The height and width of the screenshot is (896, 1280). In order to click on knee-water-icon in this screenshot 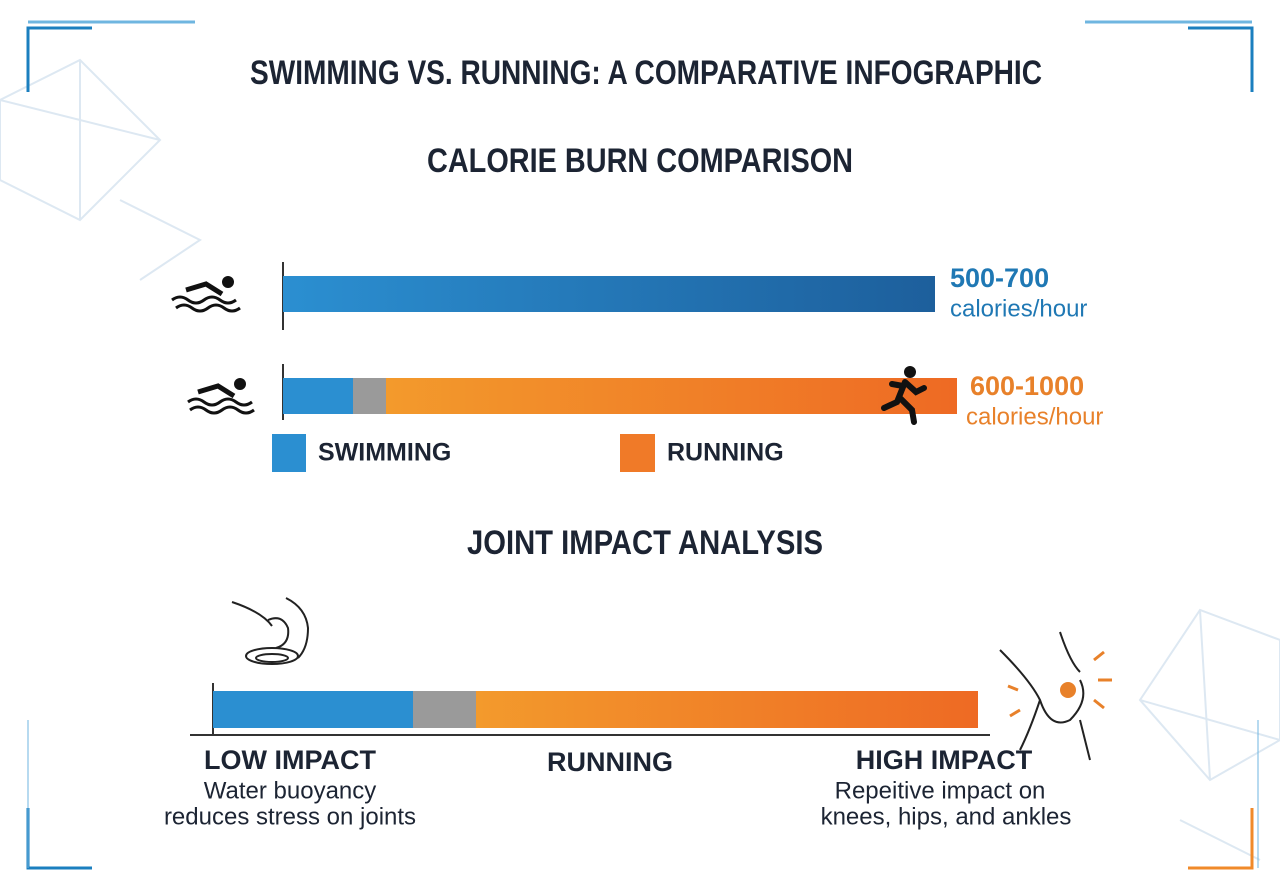, I will do `click(270, 631)`.